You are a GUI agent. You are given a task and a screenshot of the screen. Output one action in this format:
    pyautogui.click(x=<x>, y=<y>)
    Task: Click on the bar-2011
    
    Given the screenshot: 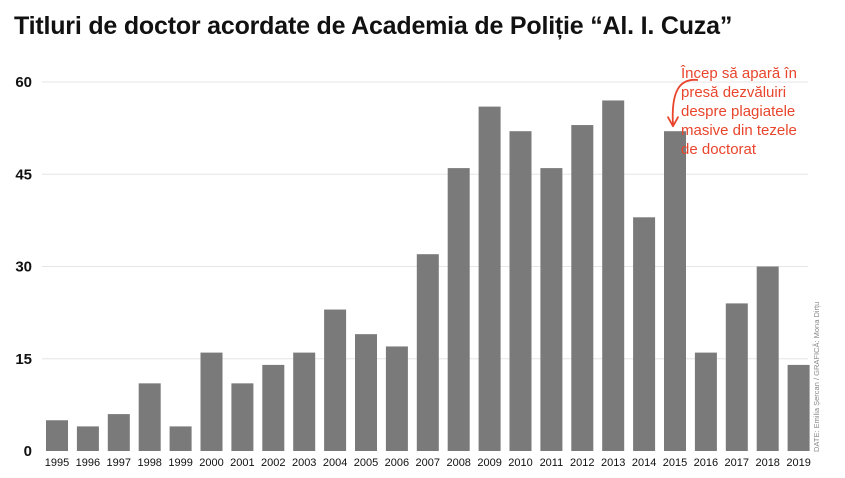 What is the action you would take?
    pyautogui.click(x=551, y=309)
    